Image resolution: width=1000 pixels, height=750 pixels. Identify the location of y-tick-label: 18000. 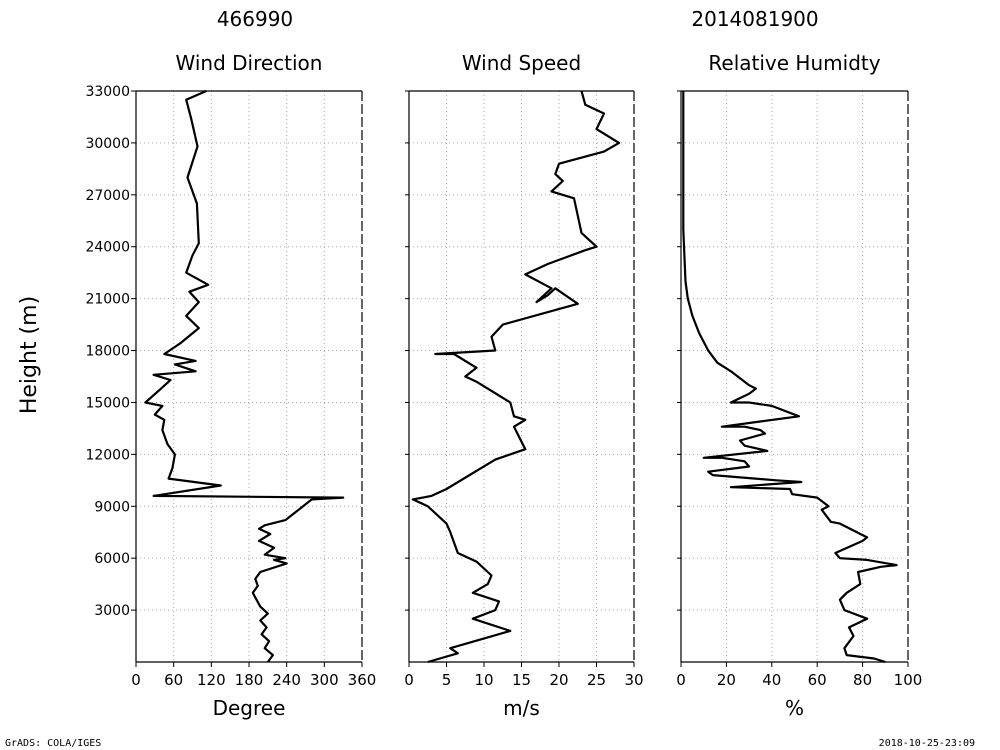
(107, 352).